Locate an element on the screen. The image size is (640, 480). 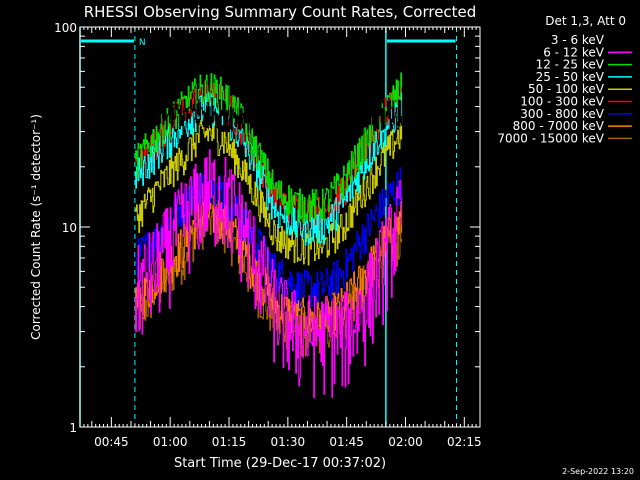
legend-label: 12 - 25 keV is located at coordinates (570, 65).